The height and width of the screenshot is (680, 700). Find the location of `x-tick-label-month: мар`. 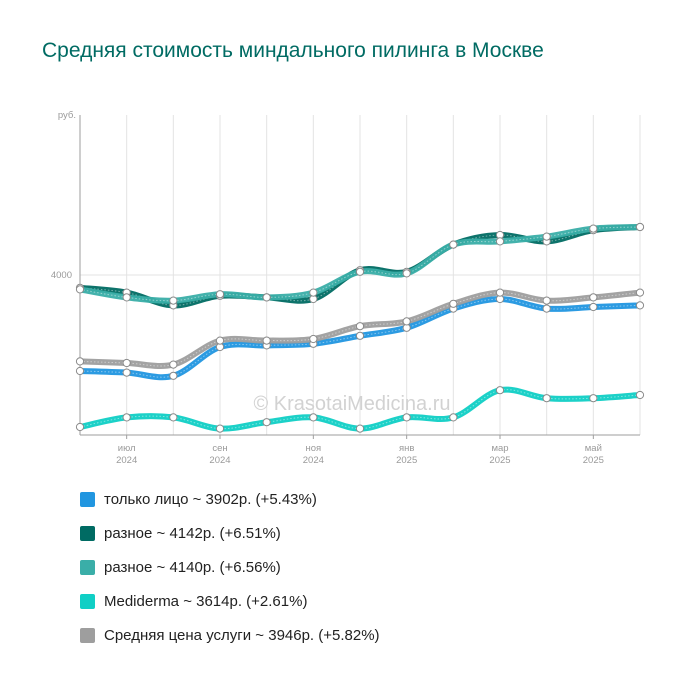

x-tick-label-month: мар is located at coordinates (499, 448).